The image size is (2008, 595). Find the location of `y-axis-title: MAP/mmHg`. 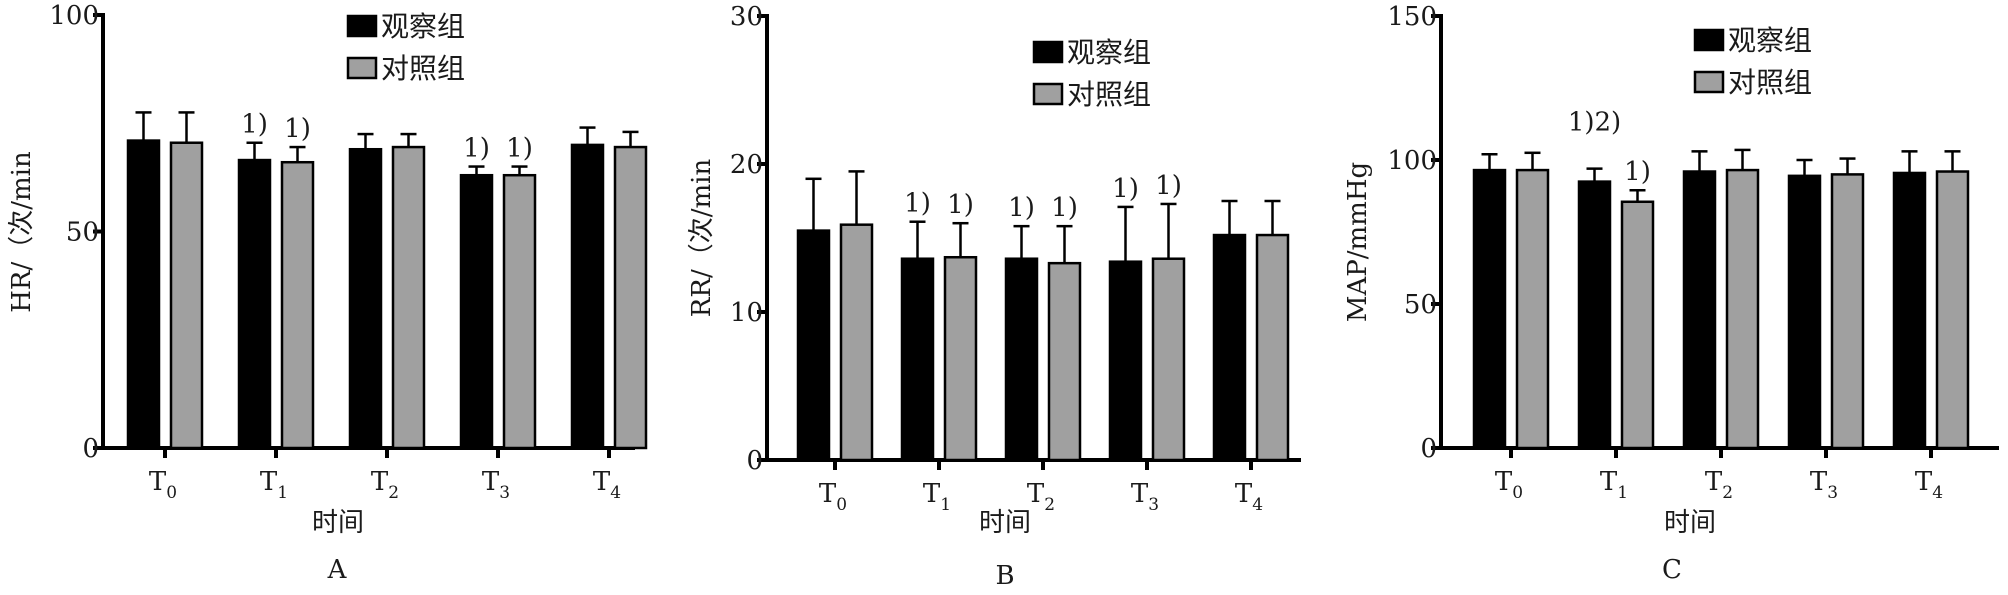

y-axis-title: MAP/mmHg is located at coordinates (1358, 242).